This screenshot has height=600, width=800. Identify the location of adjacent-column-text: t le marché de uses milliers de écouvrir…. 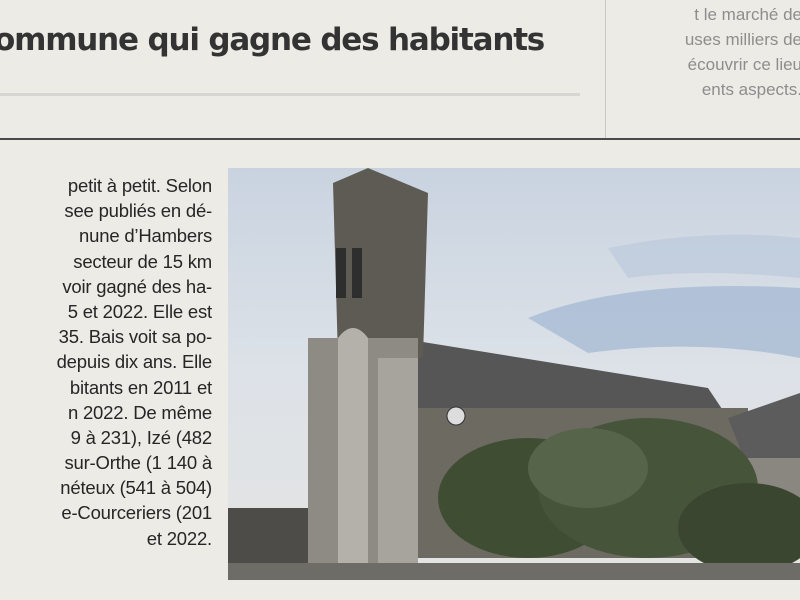
(706, 52).